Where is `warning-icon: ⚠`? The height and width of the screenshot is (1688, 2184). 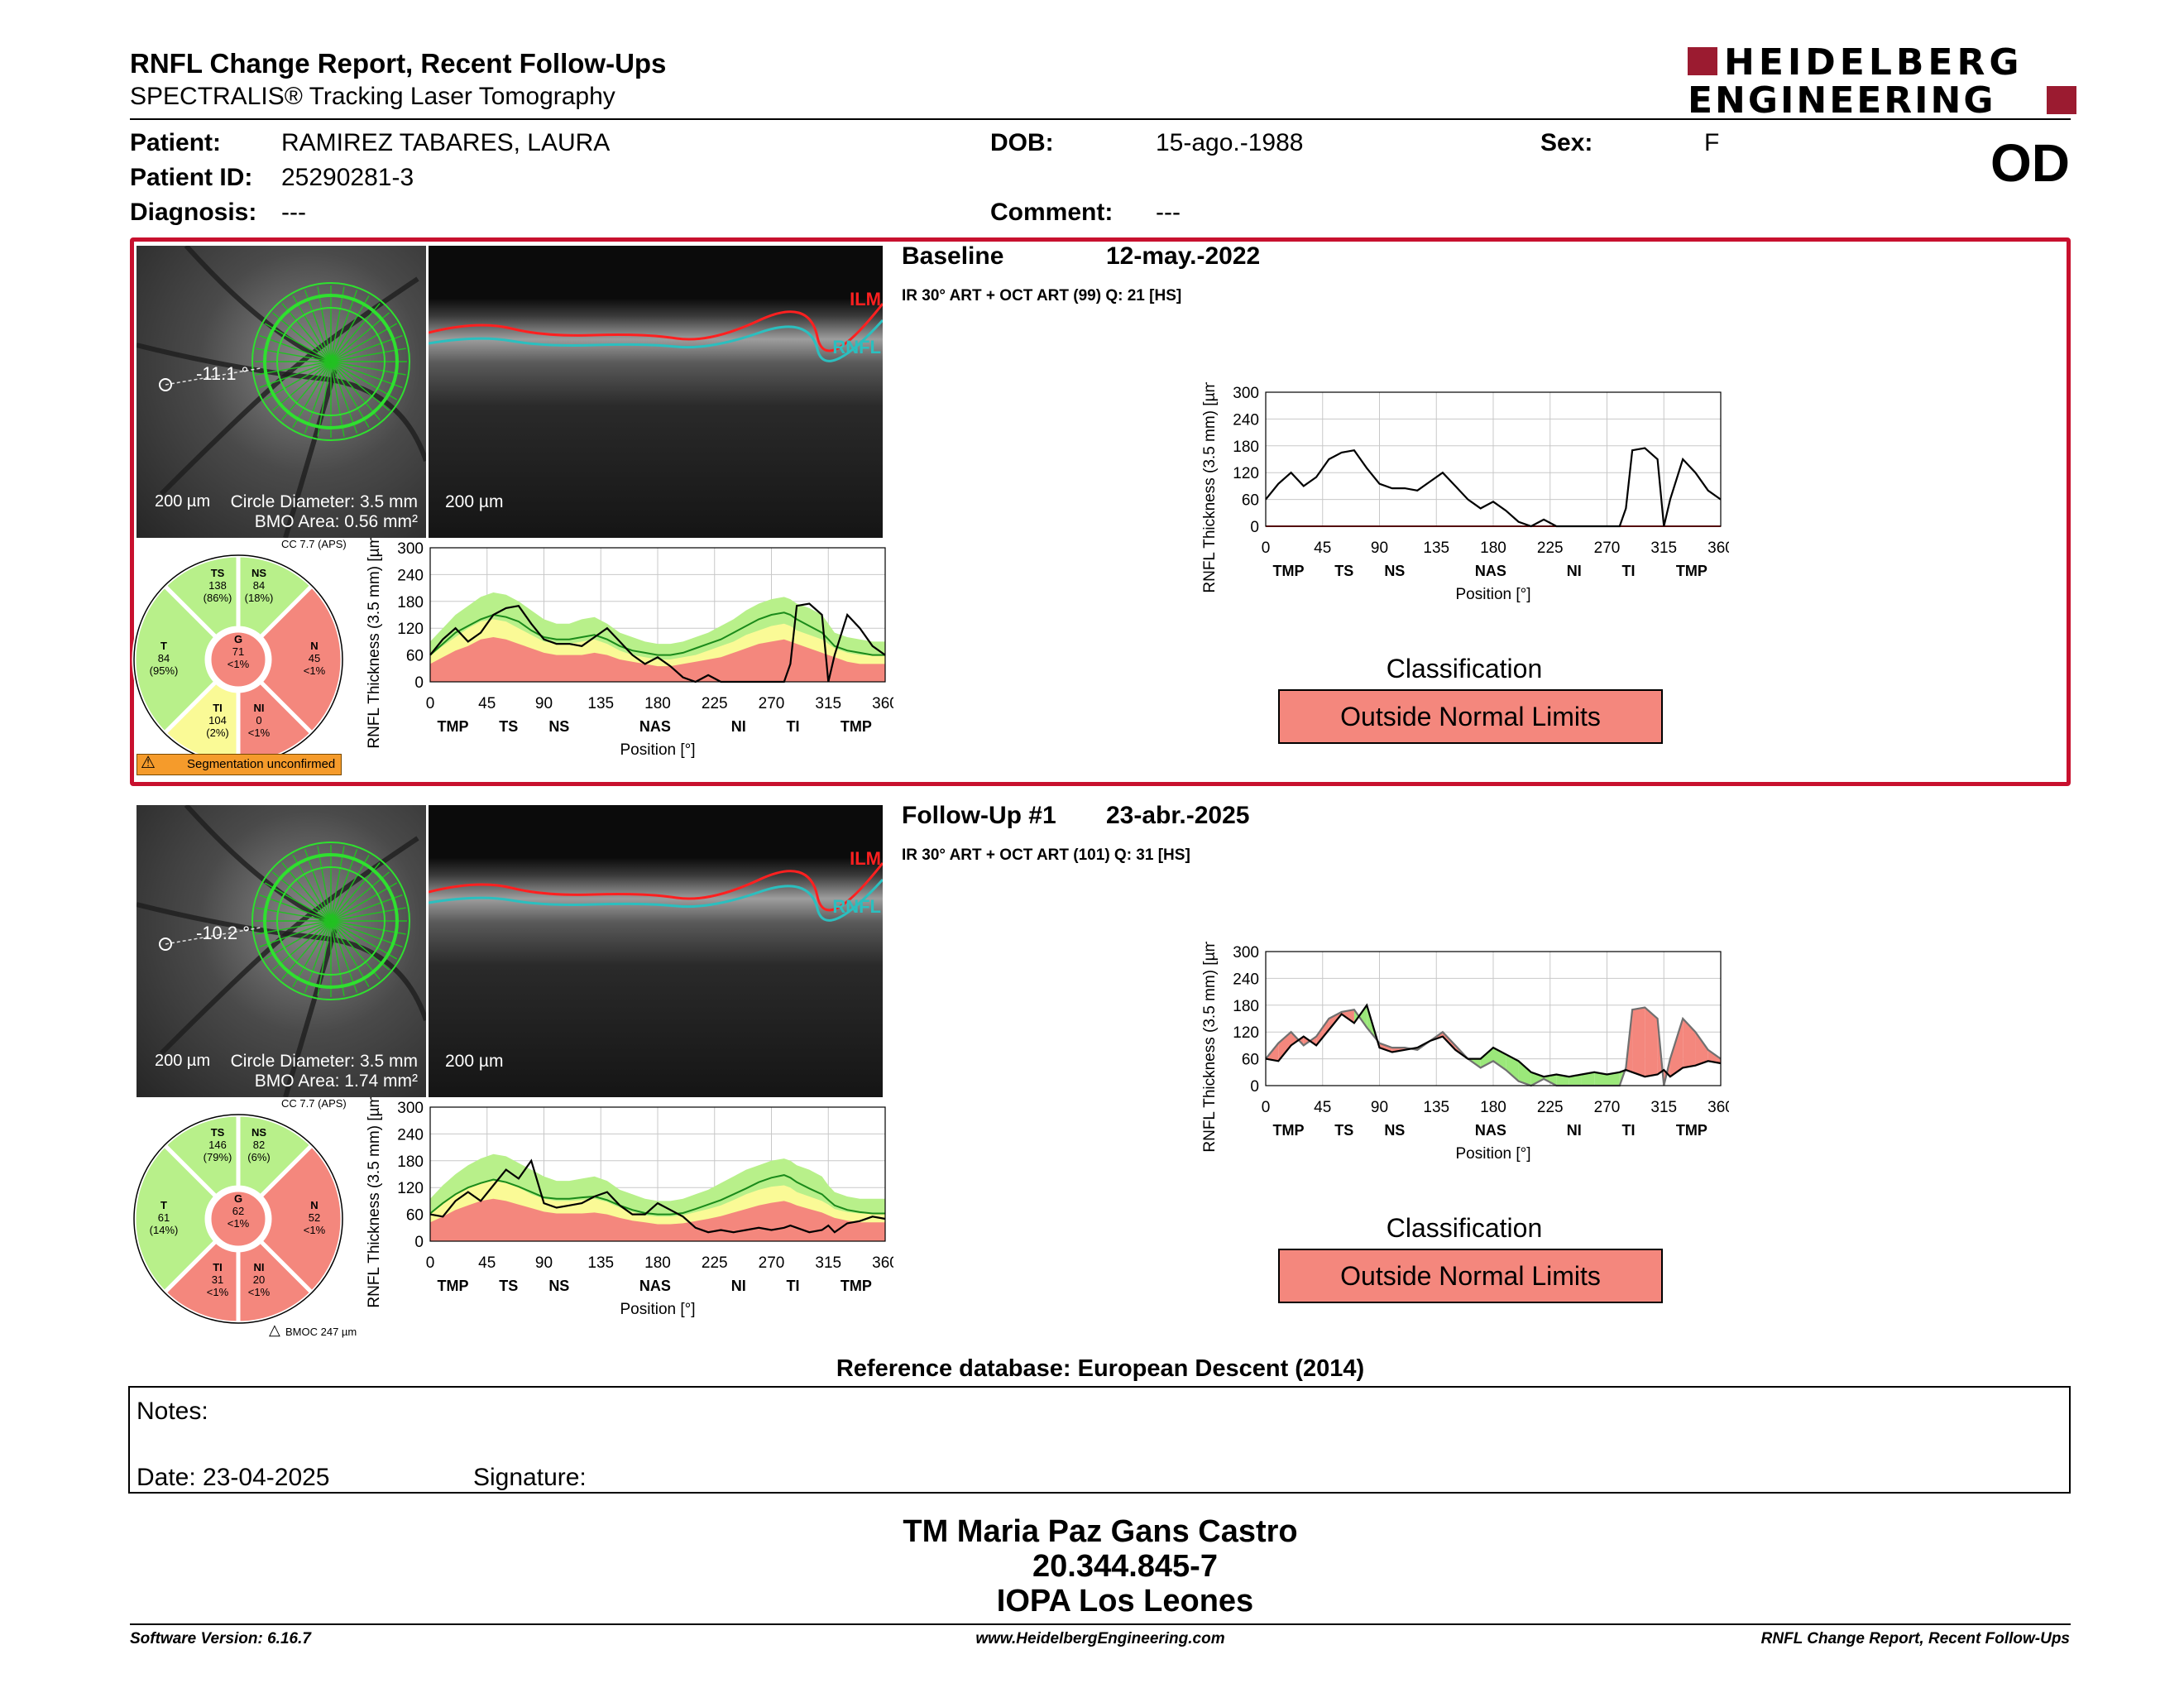
warning-icon: ⚠ is located at coordinates (148, 763).